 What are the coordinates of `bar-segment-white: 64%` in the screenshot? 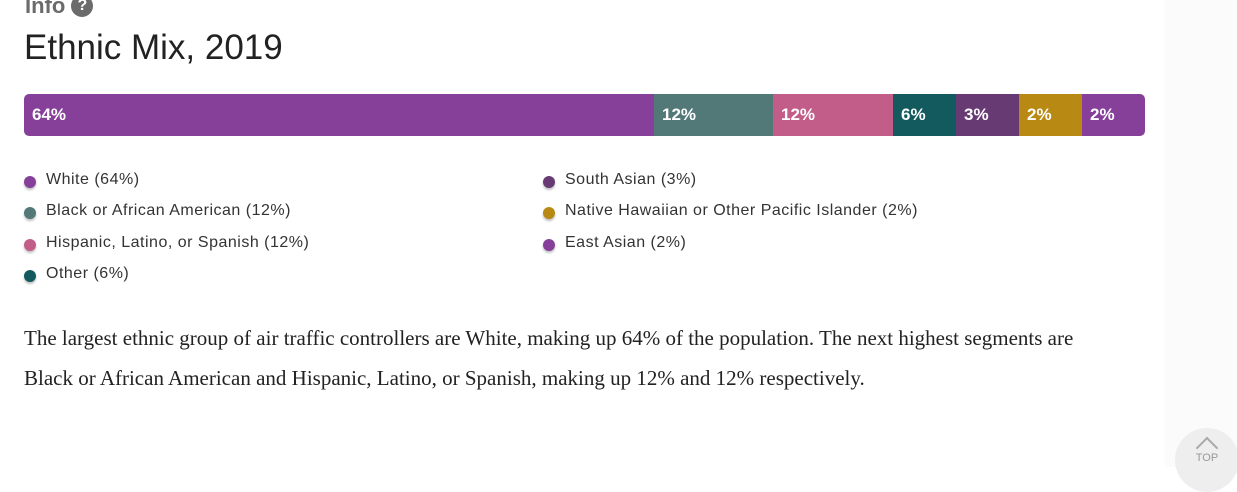 It's located at (339, 115).